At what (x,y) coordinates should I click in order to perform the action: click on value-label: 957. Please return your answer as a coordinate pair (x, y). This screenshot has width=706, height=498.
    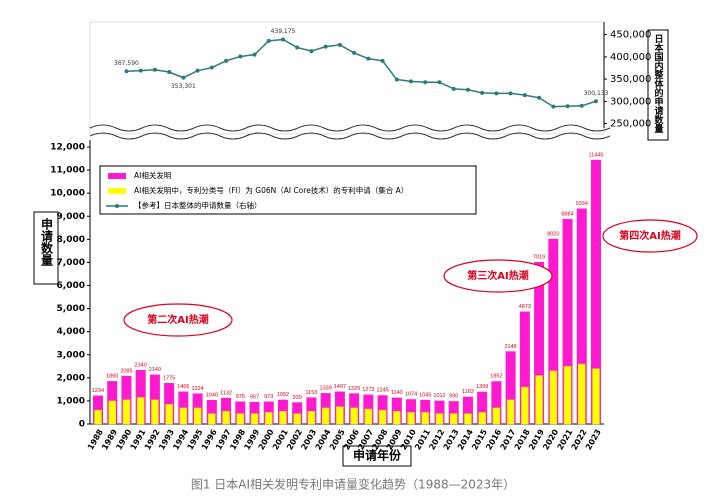
    Looking at the image, I should click on (254, 397).